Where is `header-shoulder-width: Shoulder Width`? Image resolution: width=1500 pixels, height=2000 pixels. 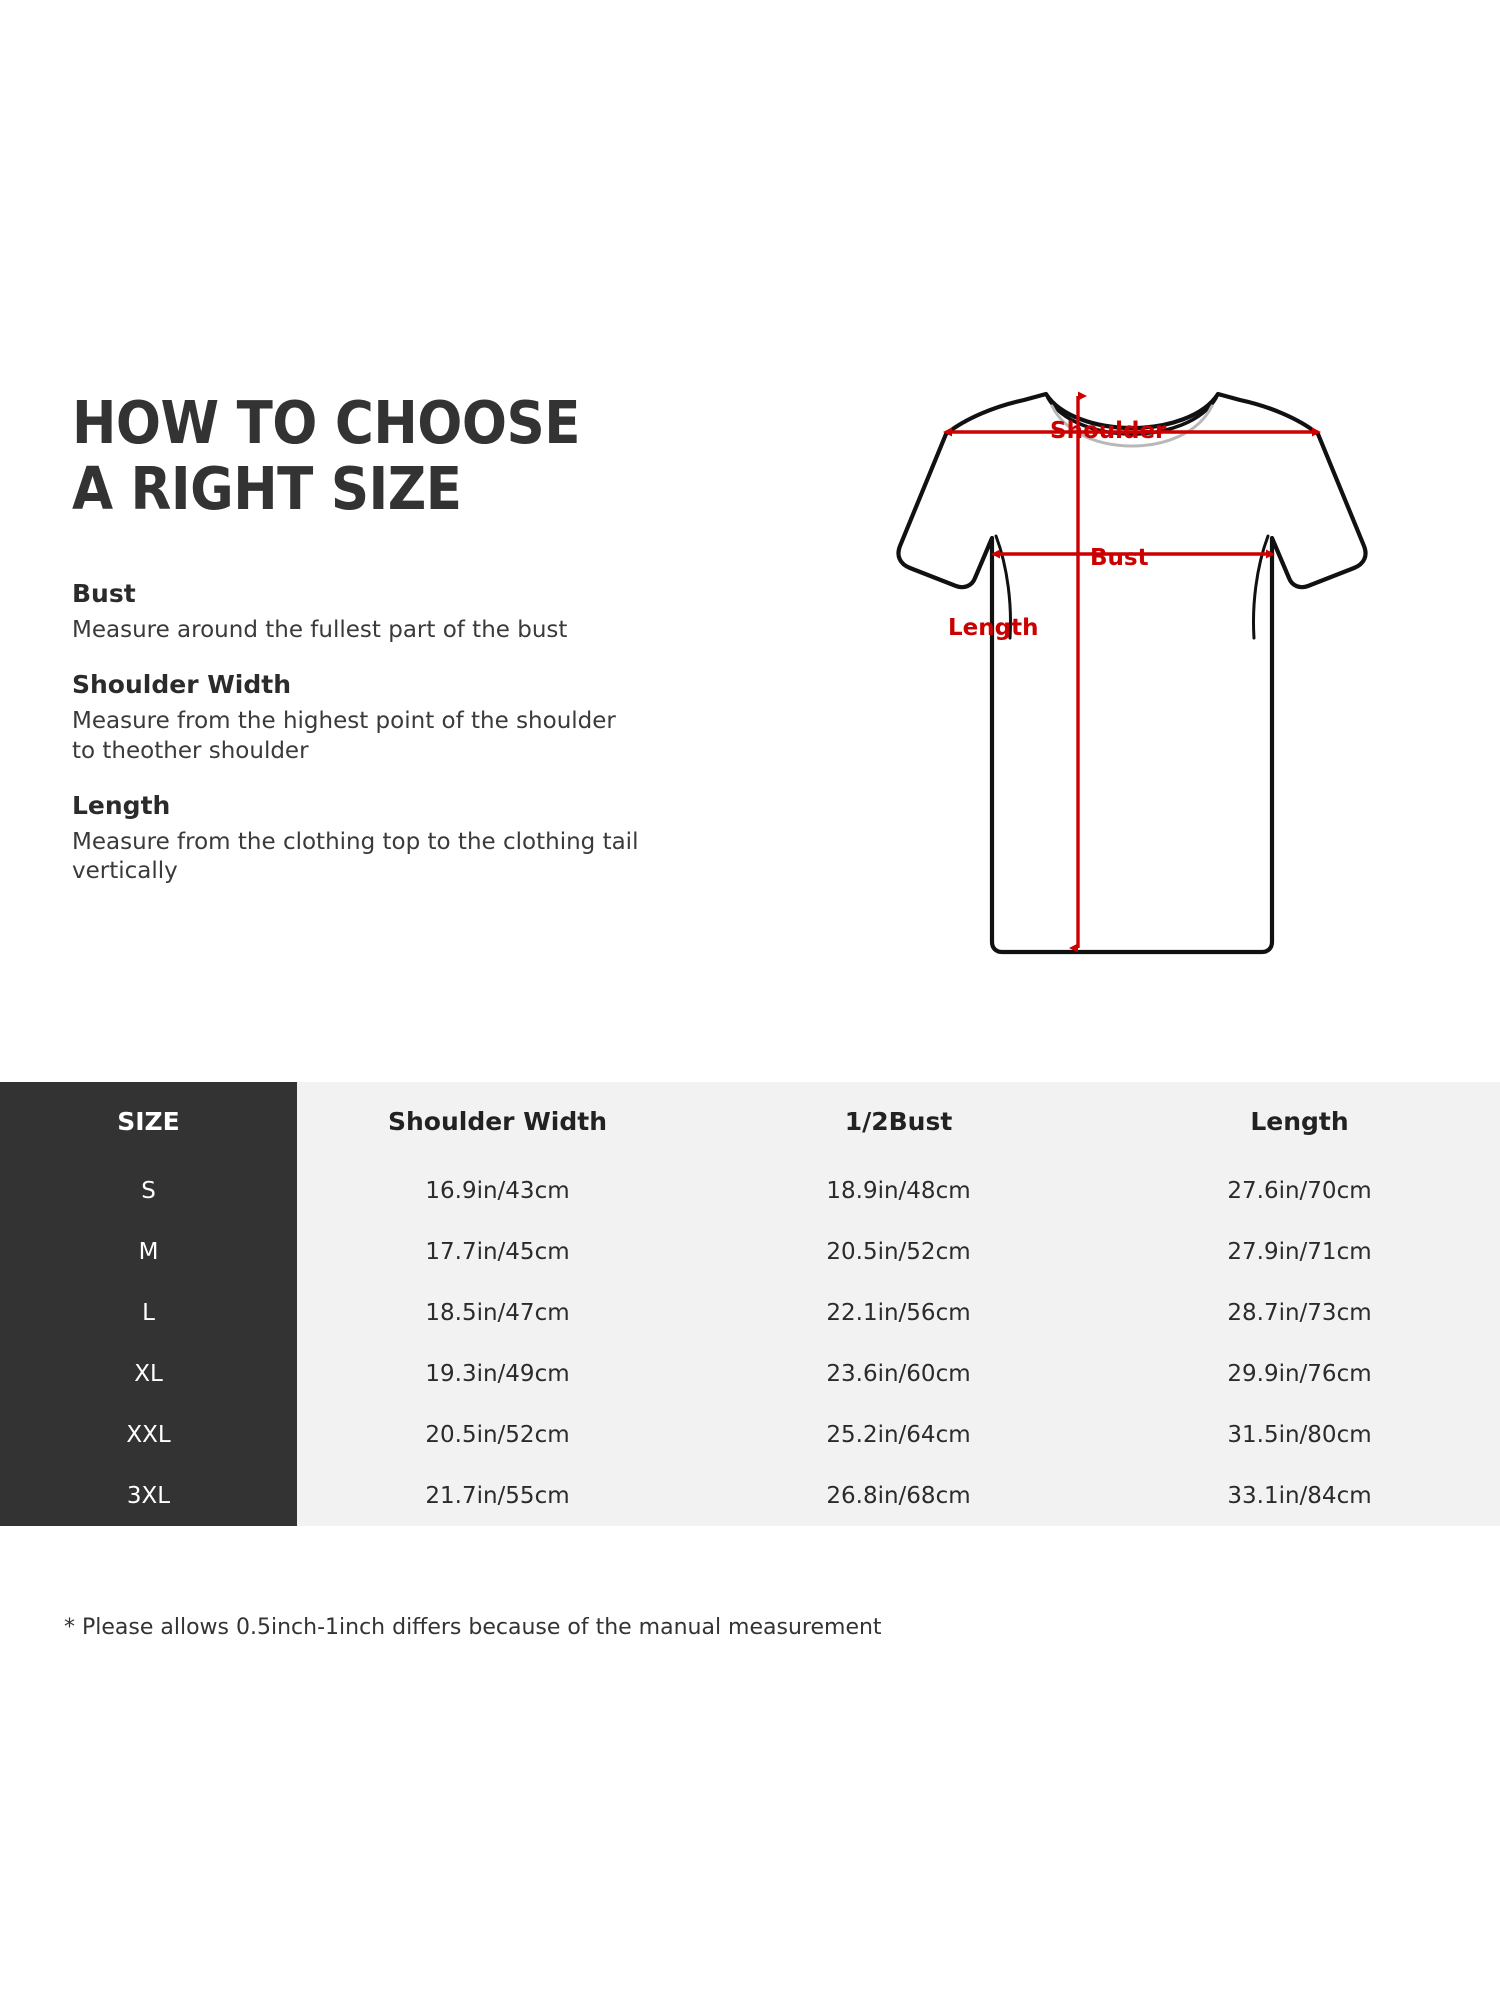 header-shoulder-width: Shoulder Width is located at coordinates (497, 1121).